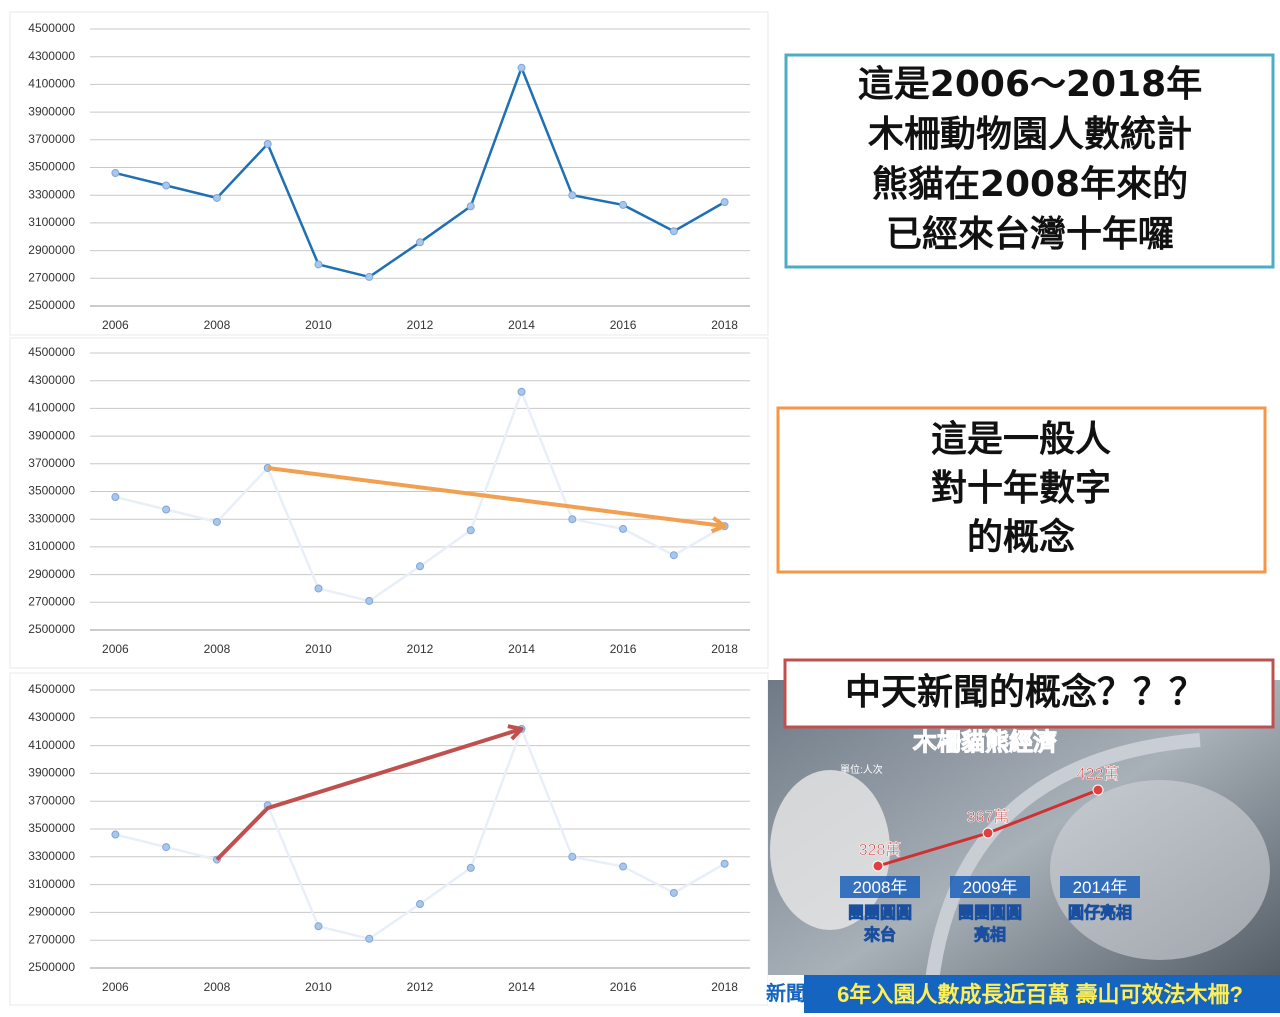  Describe the element at coordinates (217, 987) in the screenshot. I see `x-tick-label: 2008` at that location.